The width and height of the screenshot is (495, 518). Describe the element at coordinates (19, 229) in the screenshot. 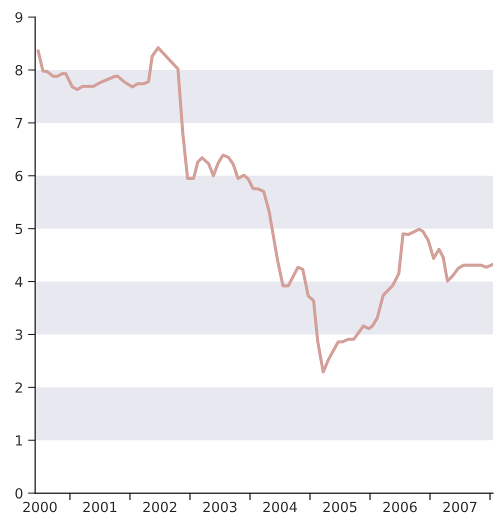

I see `y-tick-label: 5` at that location.